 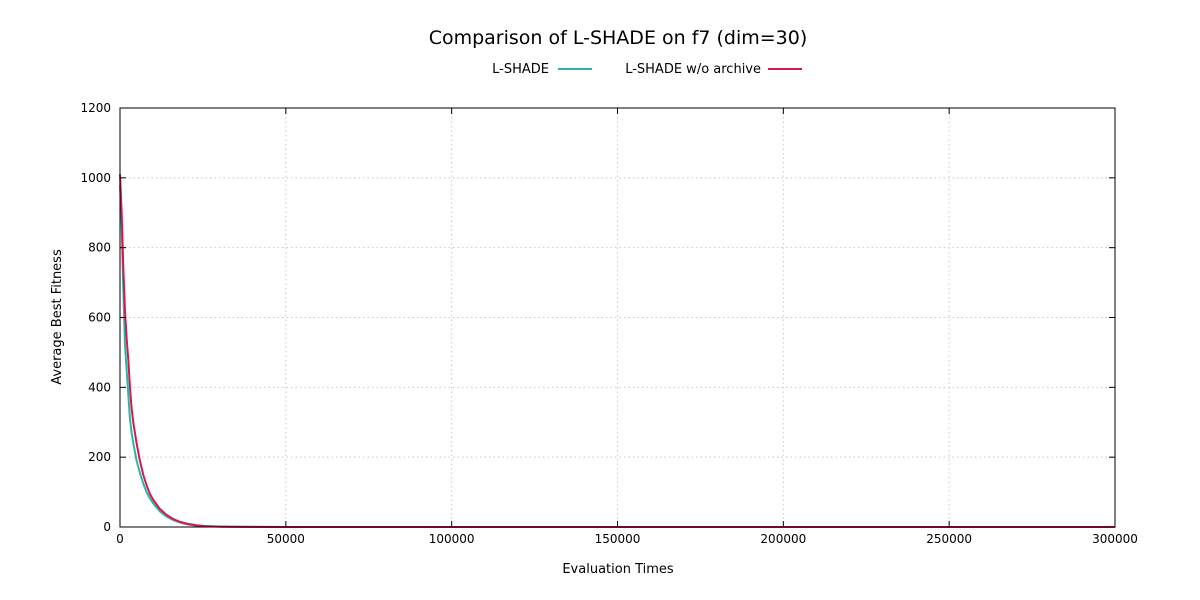 What do you see at coordinates (618, 539) in the screenshot?
I see `x-tick-label: 150000` at bounding box center [618, 539].